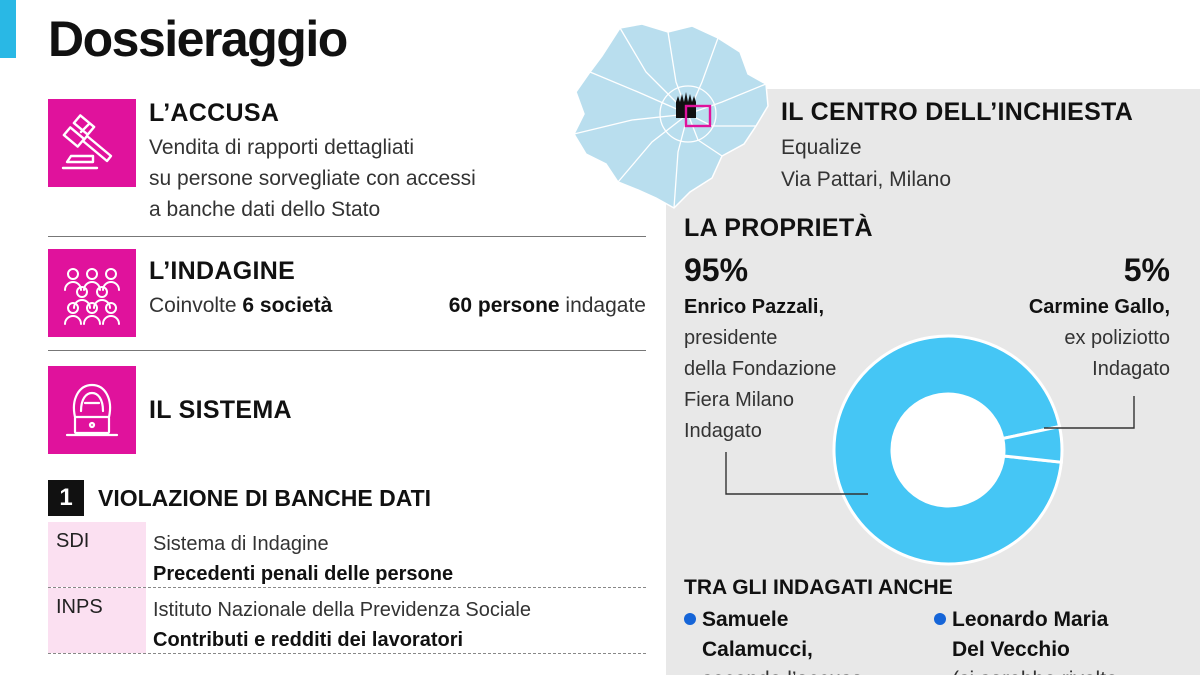 The image size is (1200, 675). Describe the element at coordinates (731, 338) in the screenshot. I see `owner-desc-line: presidente` at that location.